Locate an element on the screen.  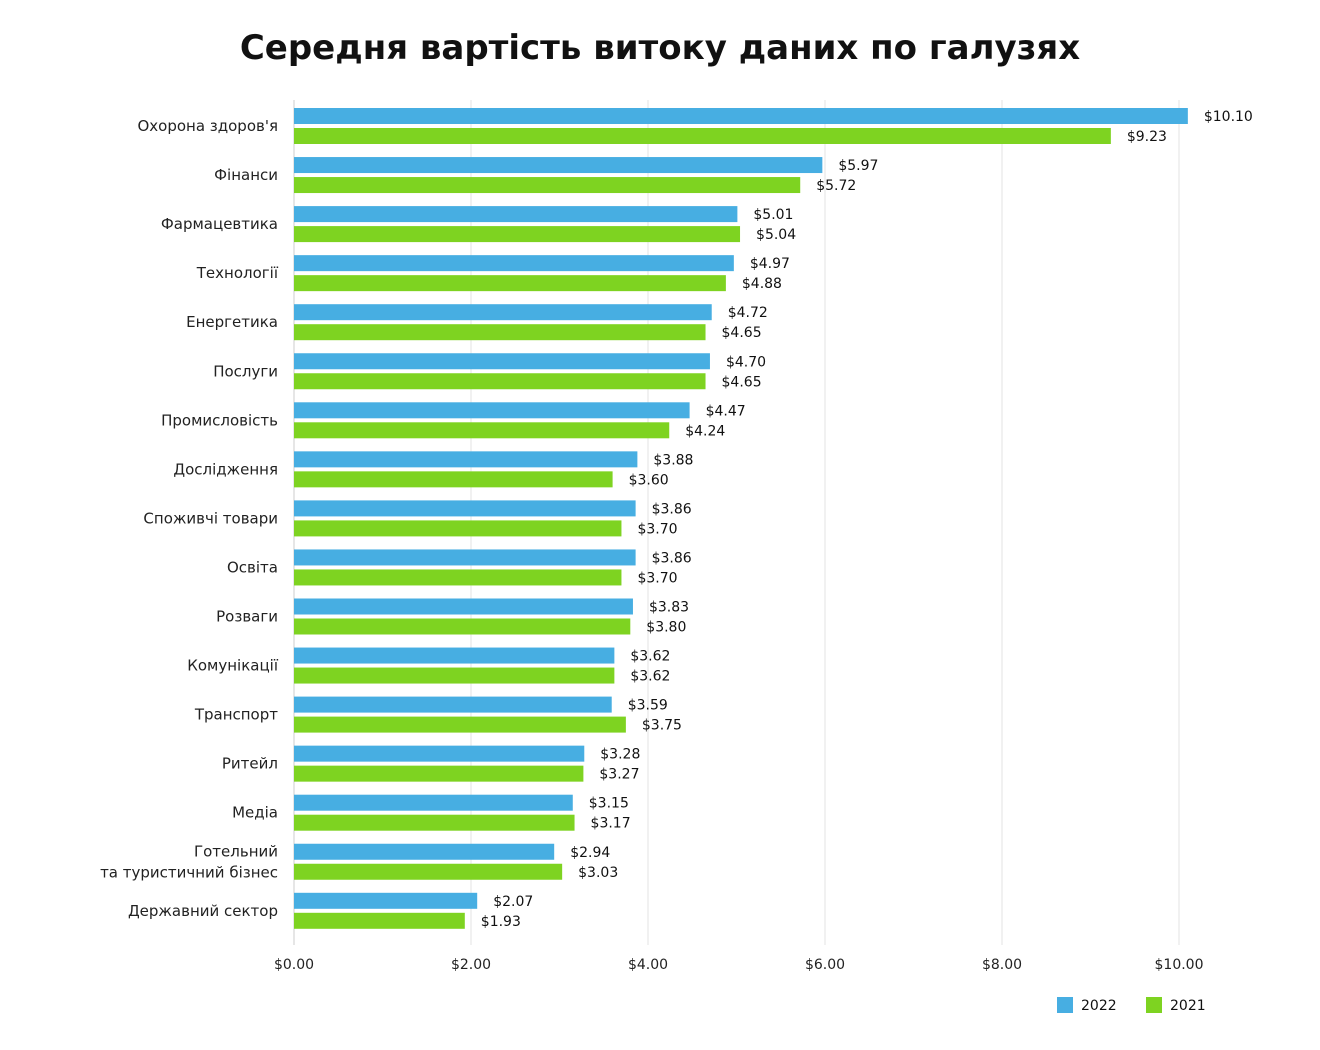
data-label: $4.97 is located at coordinates (770, 264).